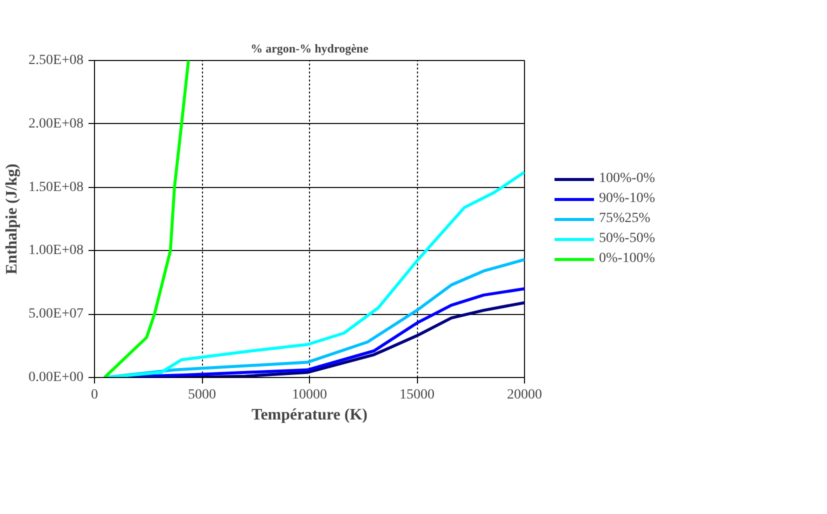 This screenshot has width=827, height=514. Describe the element at coordinates (627, 178) in the screenshot. I see `legend-label: 100%-0%` at that location.